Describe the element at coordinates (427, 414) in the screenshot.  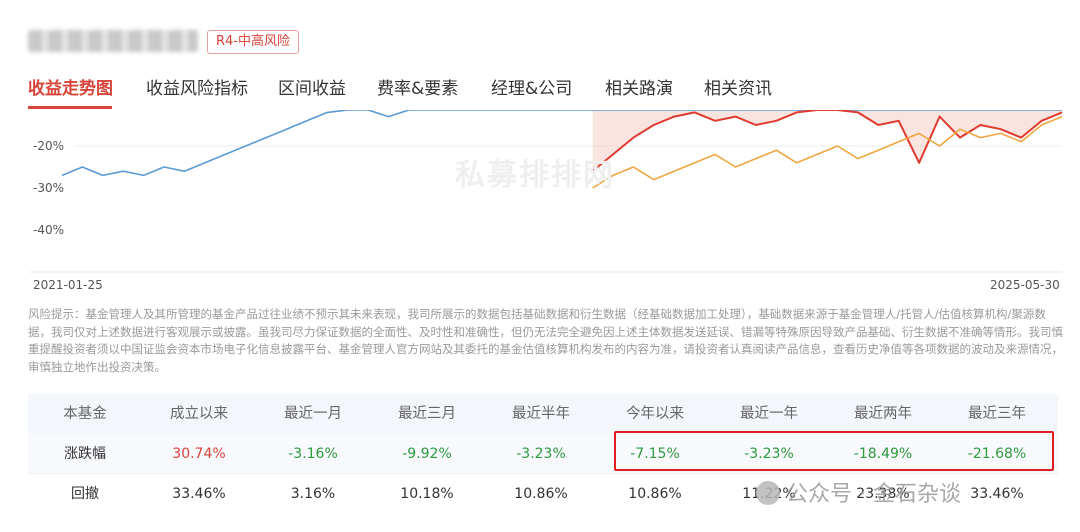
I see `table-header-cell: 最近三月` at that location.